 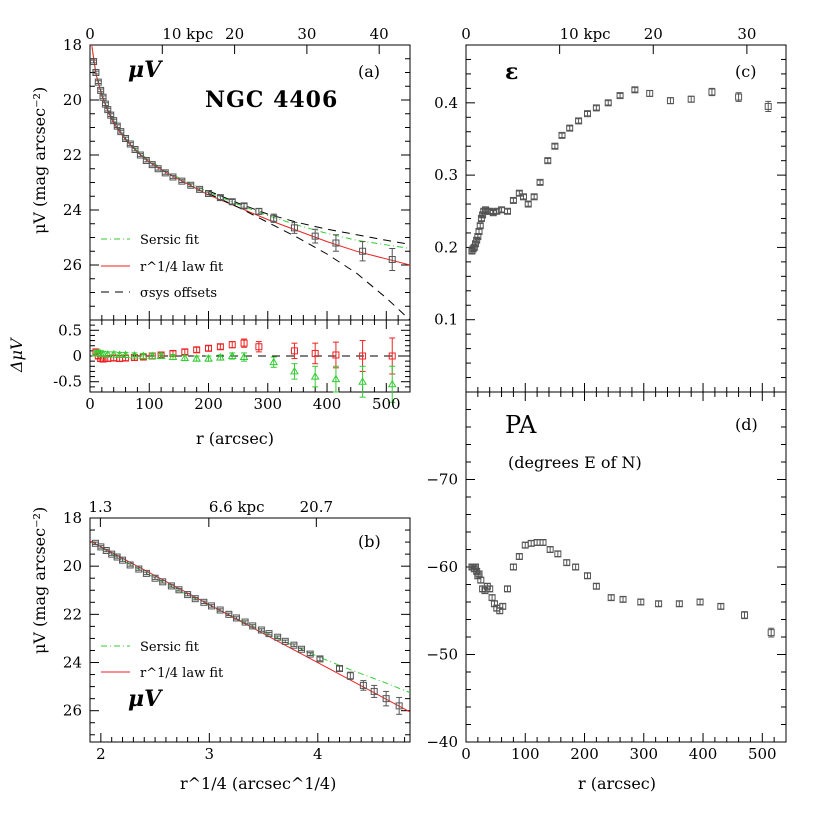 I want to click on y-tick-label: 18, so click(x=72, y=518).